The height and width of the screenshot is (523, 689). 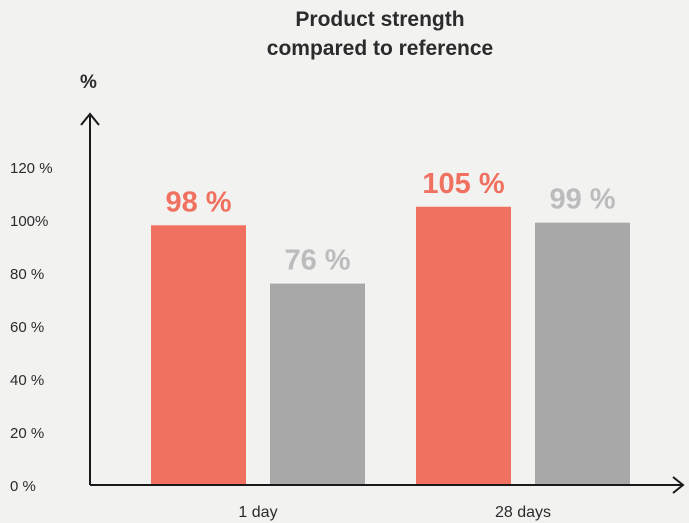 What do you see at coordinates (27, 380) in the screenshot?
I see `y-tick-label-40: 40 %` at bounding box center [27, 380].